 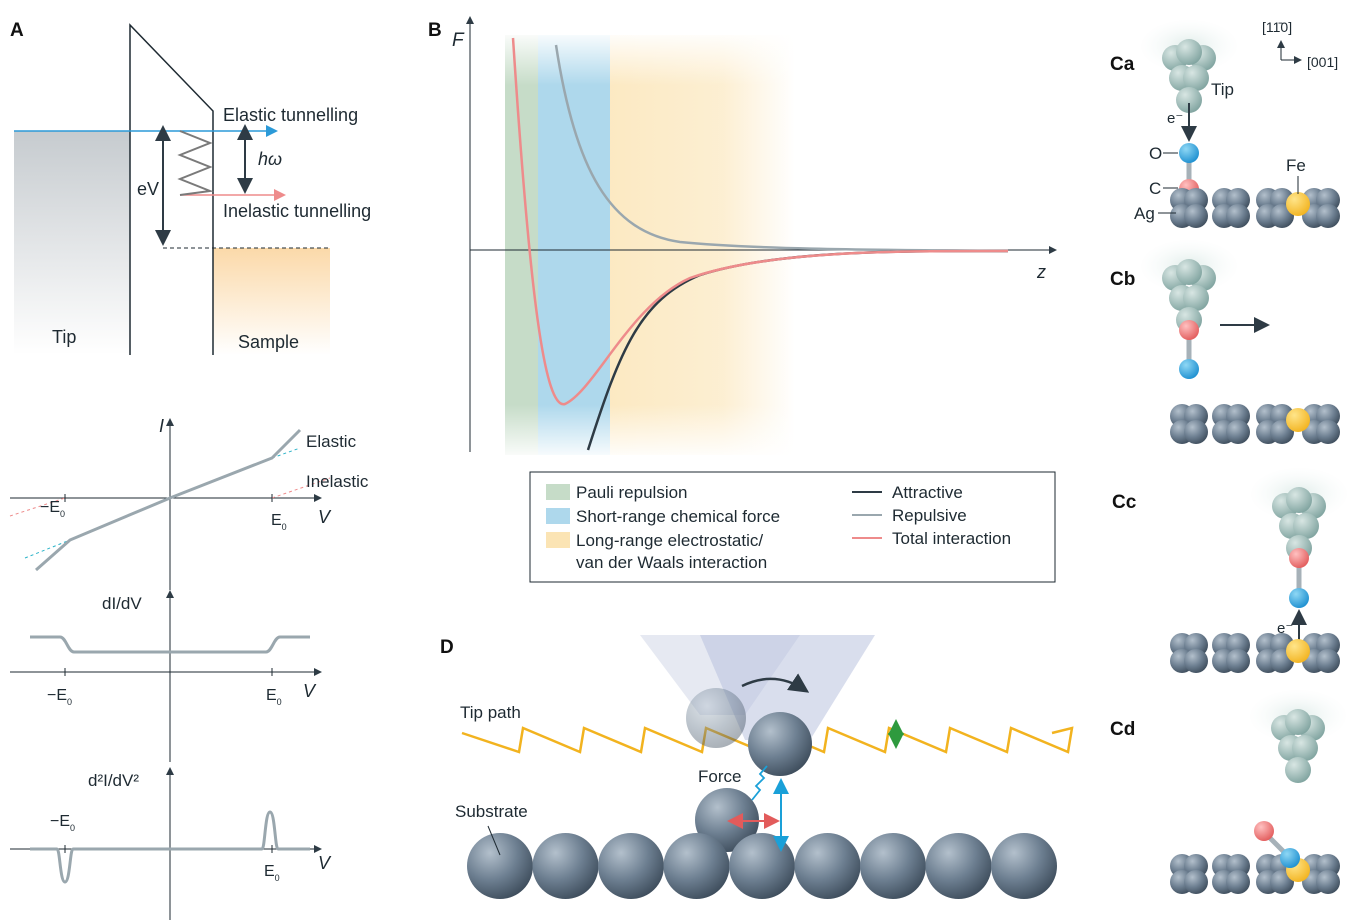 I want to click on didv-curve, so click(x=170, y=644).